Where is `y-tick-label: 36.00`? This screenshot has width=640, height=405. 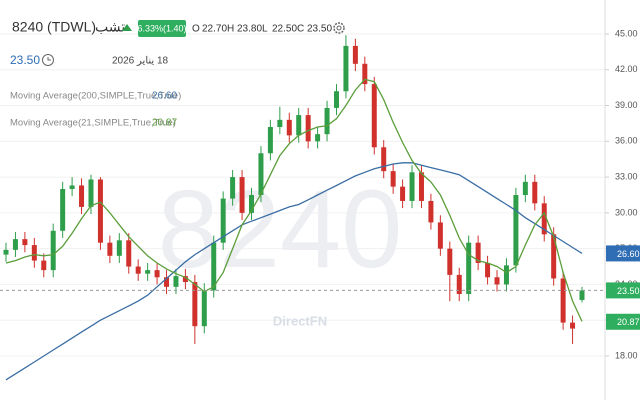
y-tick-label: 36.00 is located at coordinates (626, 141).